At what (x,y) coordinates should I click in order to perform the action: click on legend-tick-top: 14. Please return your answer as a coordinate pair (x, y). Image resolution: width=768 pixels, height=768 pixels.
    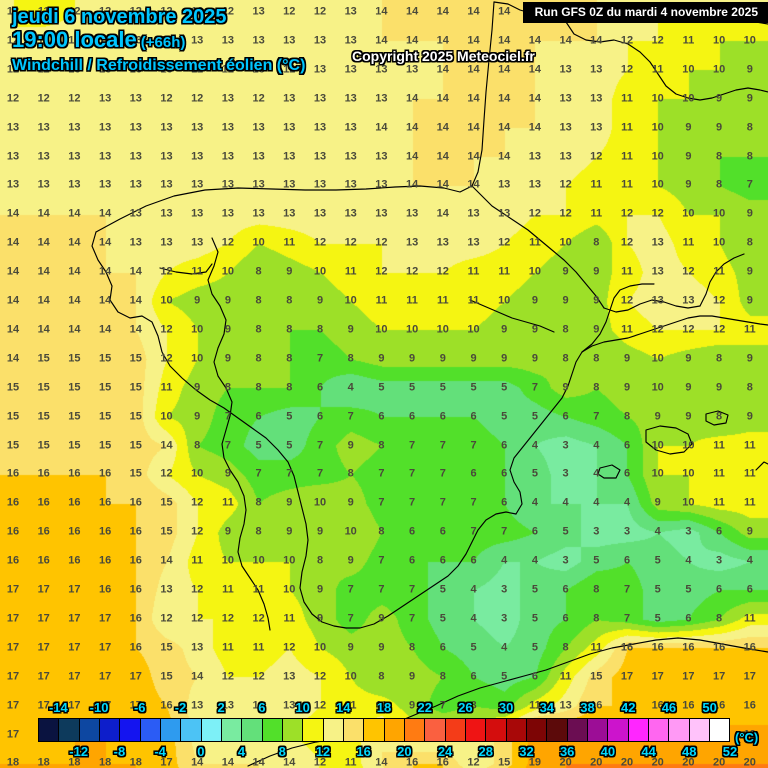
    Looking at the image, I should click on (343, 707).